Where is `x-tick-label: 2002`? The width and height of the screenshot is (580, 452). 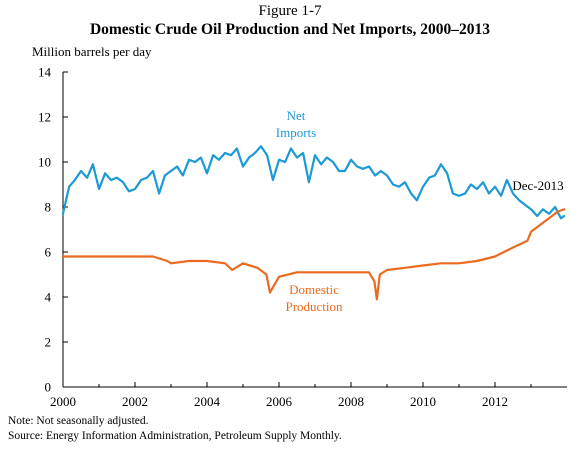 x-tick-label: 2002 is located at coordinates (135, 401).